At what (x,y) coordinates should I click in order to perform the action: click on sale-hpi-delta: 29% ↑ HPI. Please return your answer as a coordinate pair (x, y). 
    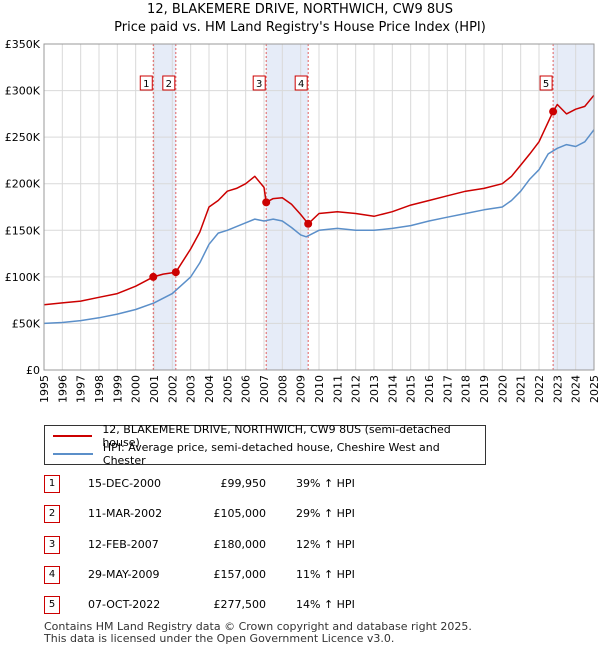
    Looking at the image, I should click on (325, 513).